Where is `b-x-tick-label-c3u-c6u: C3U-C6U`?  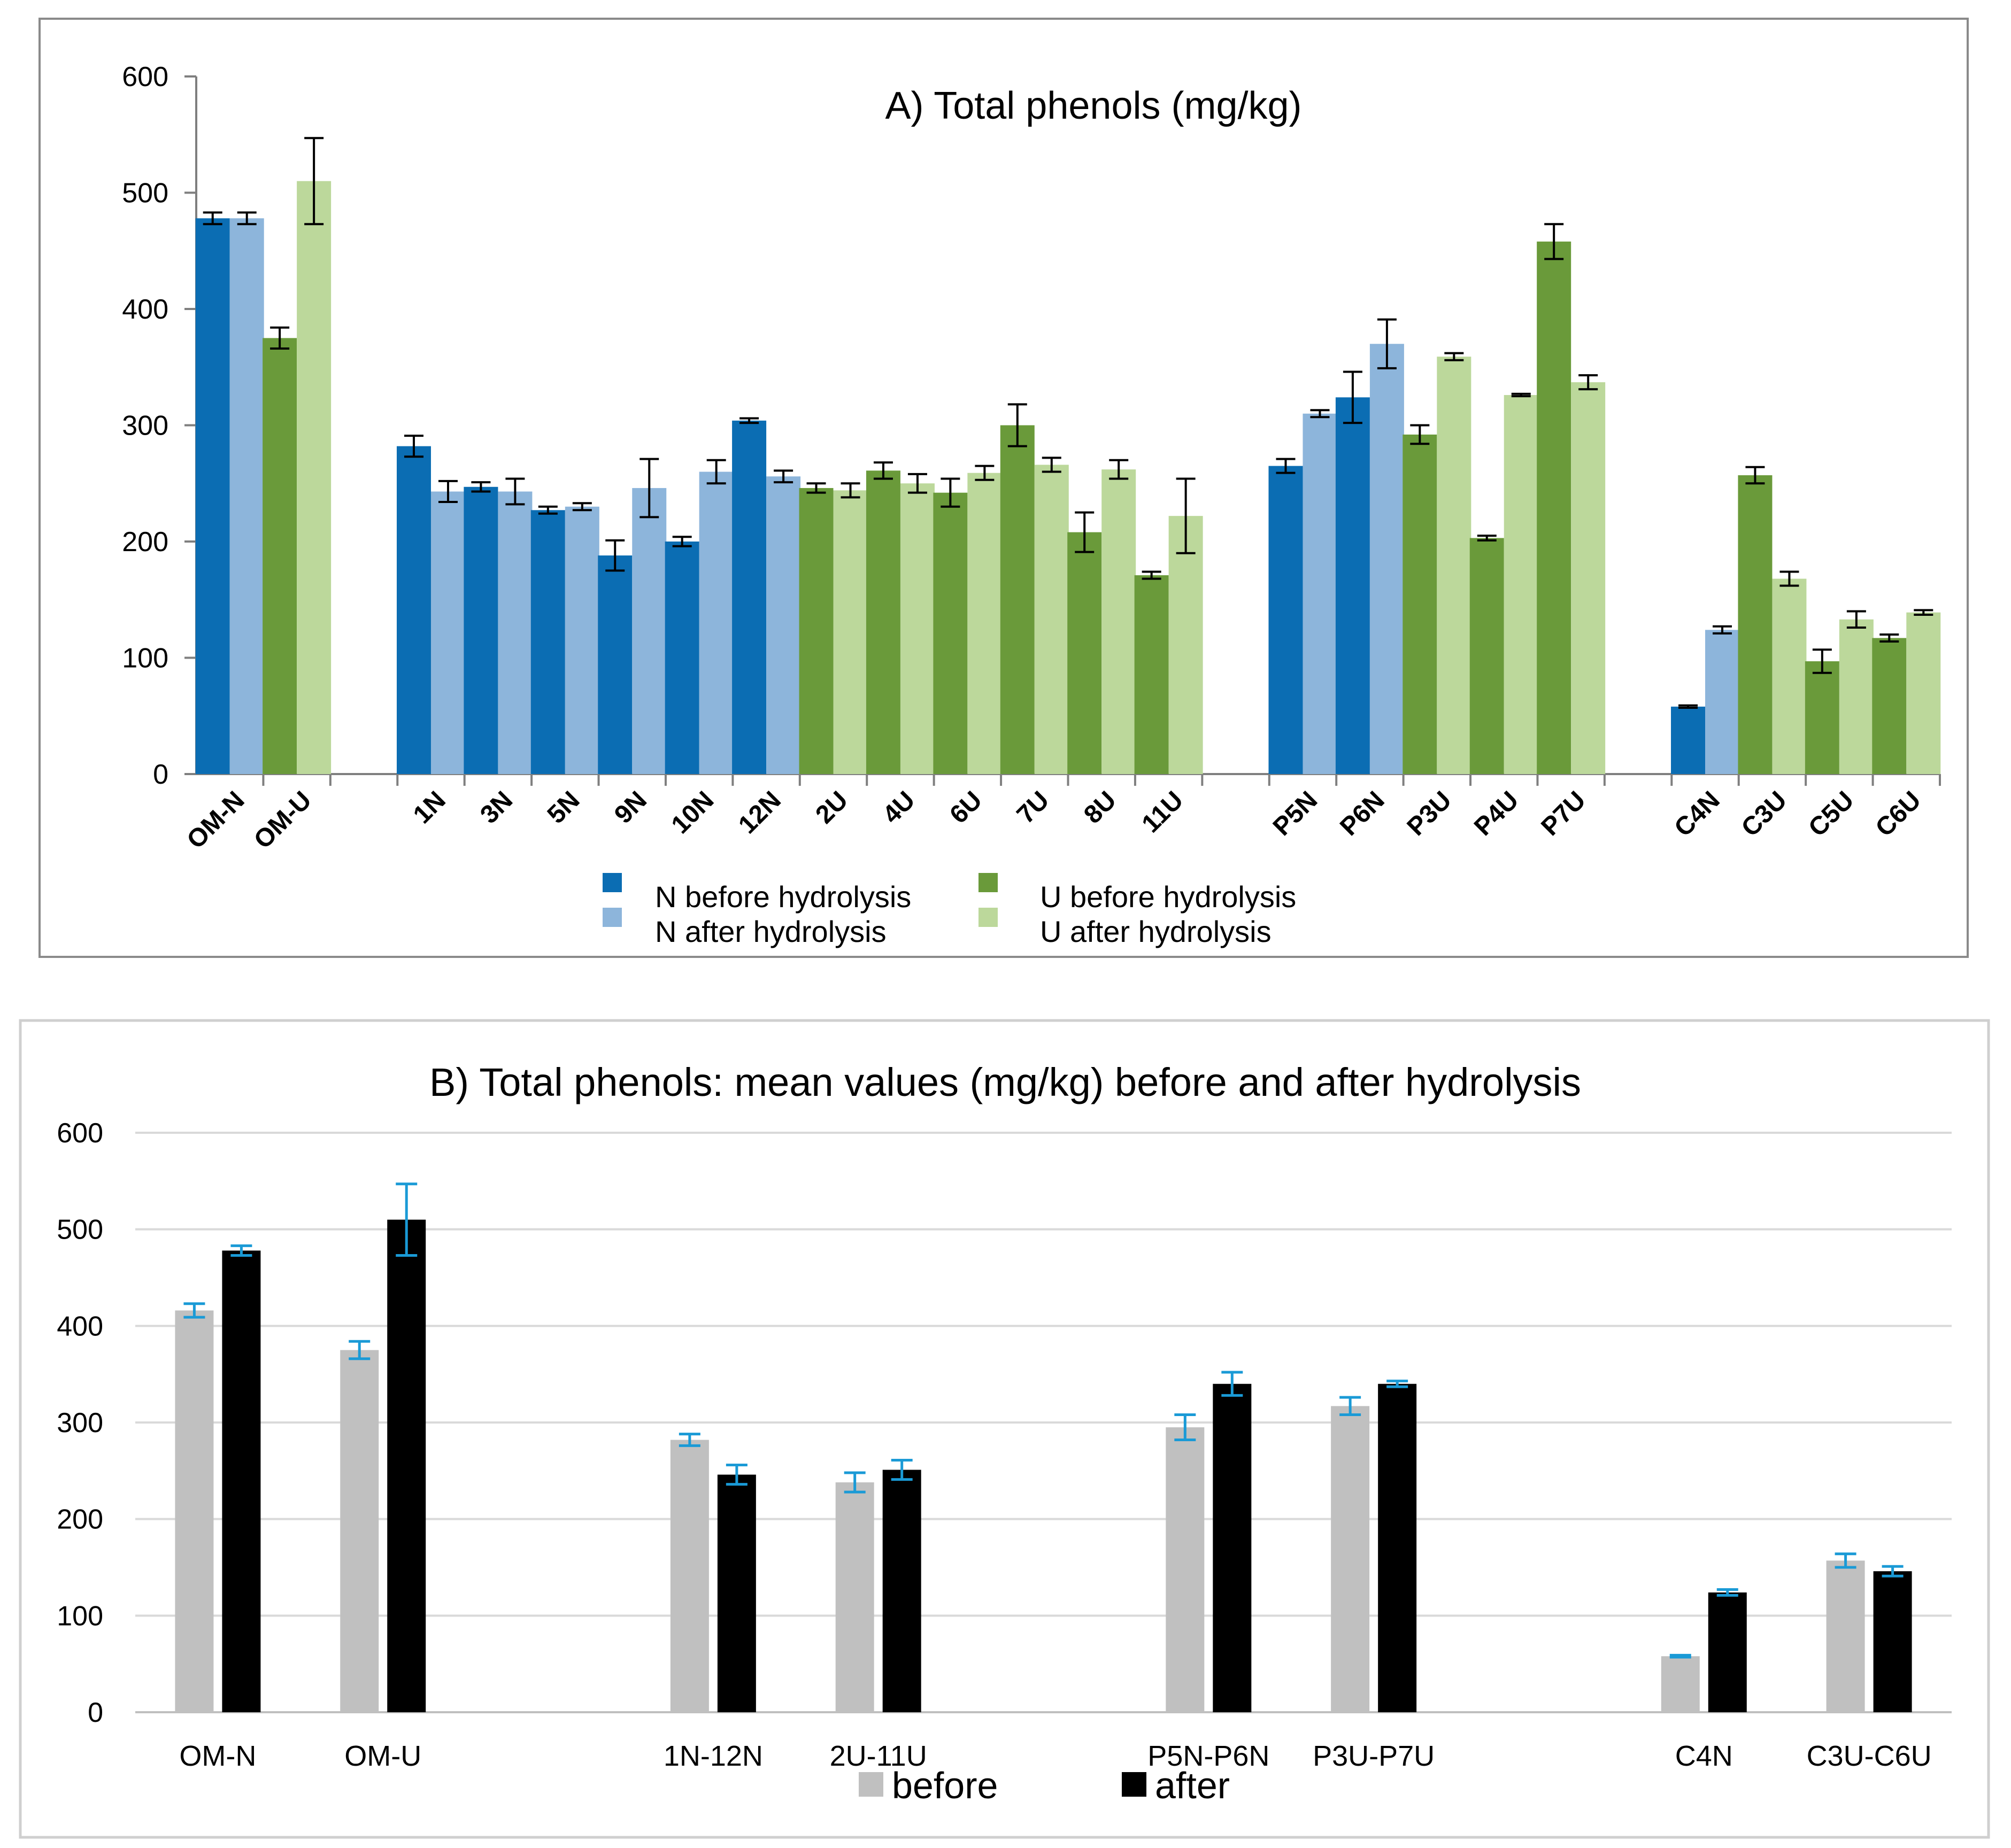 b-x-tick-label-c3u-c6u: C3U-C6U is located at coordinates (1869, 1756).